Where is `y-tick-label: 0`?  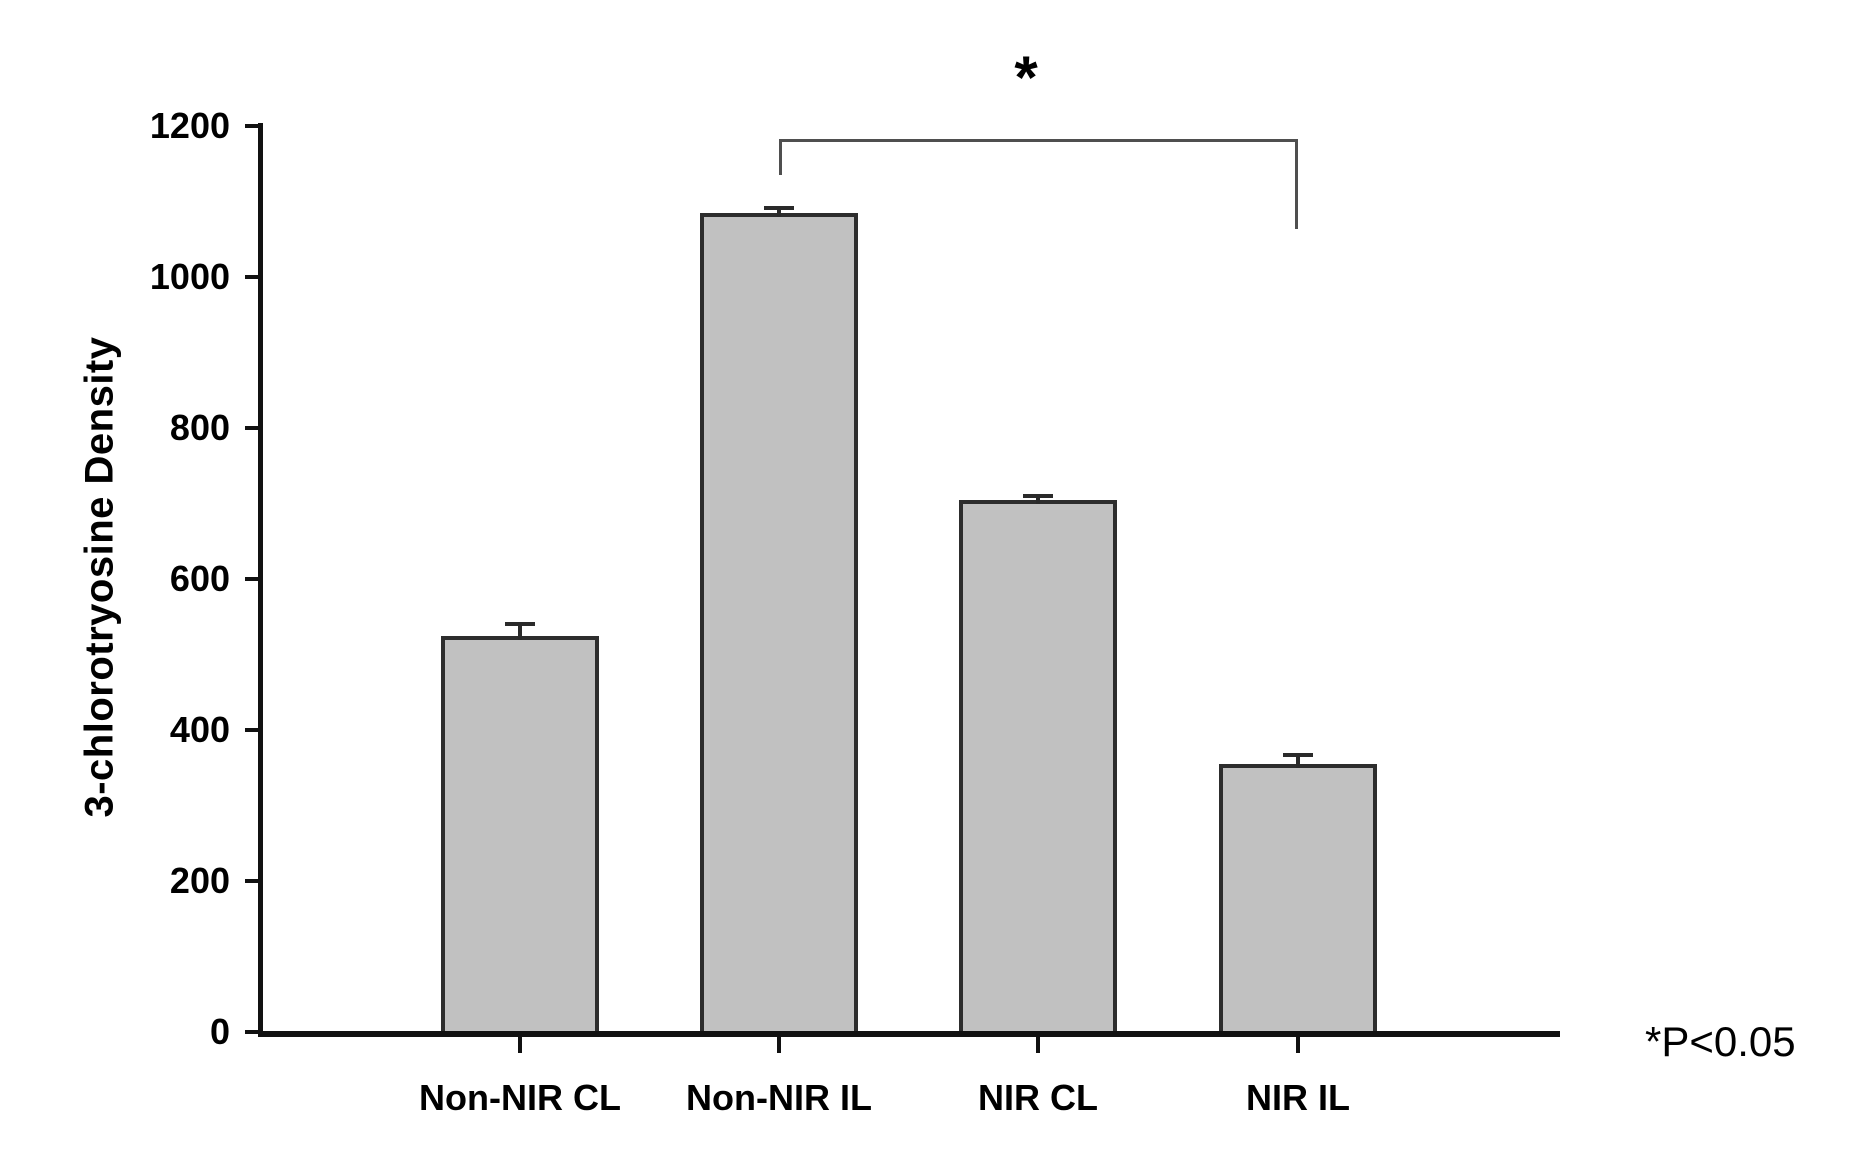
y-tick-label: 0 is located at coordinates (219, 1031).